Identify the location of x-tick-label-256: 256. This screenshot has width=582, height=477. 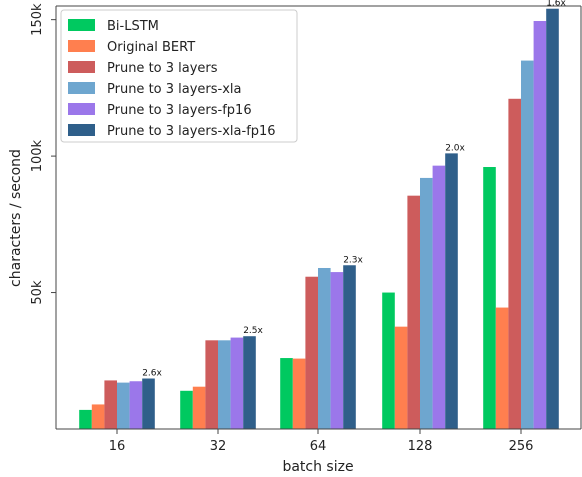
(521, 446).